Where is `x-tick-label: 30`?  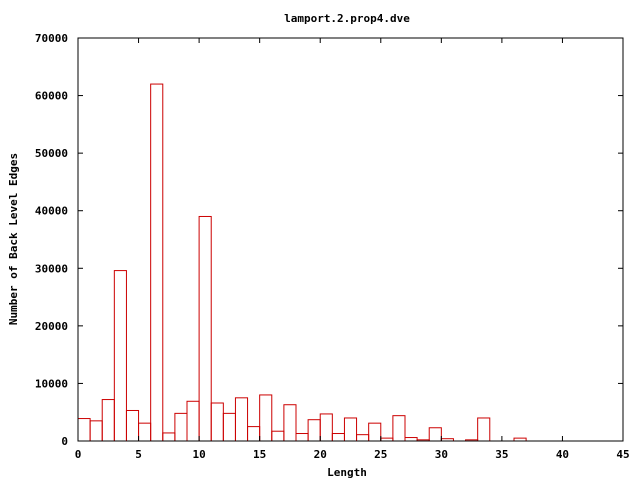 x-tick-label: 30 is located at coordinates (441, 454).